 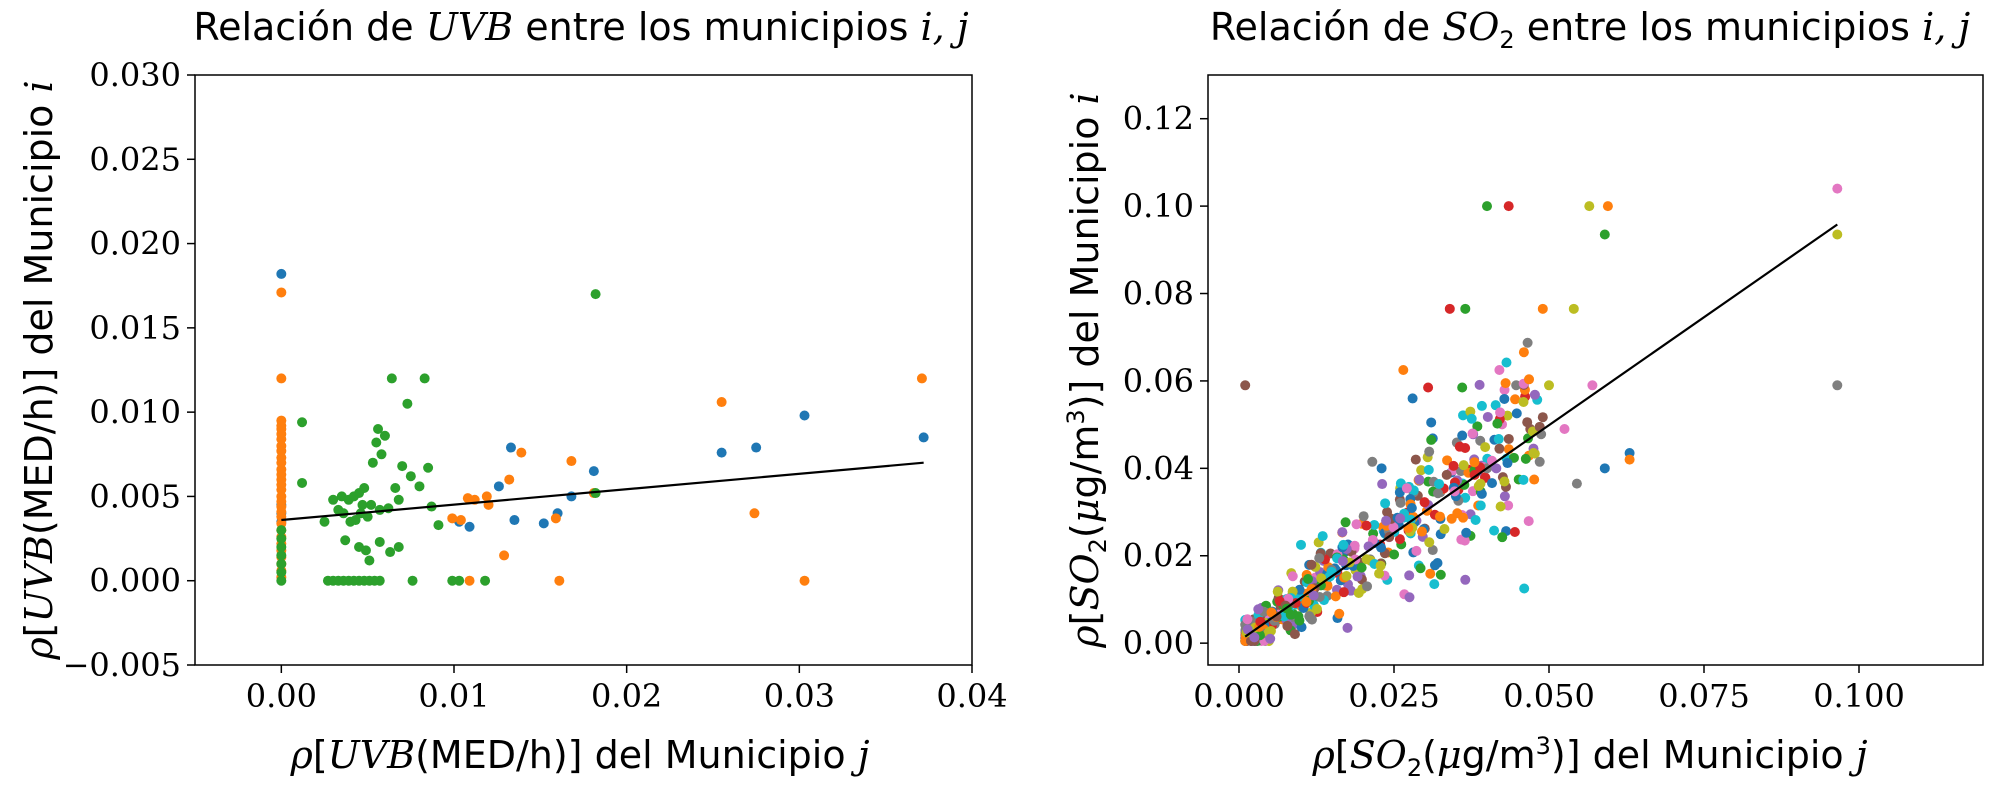 I want to click on uvb-y-axis-label: ρ[UVB(MED/h)] del Municipio i, so click(x=39, y=370).